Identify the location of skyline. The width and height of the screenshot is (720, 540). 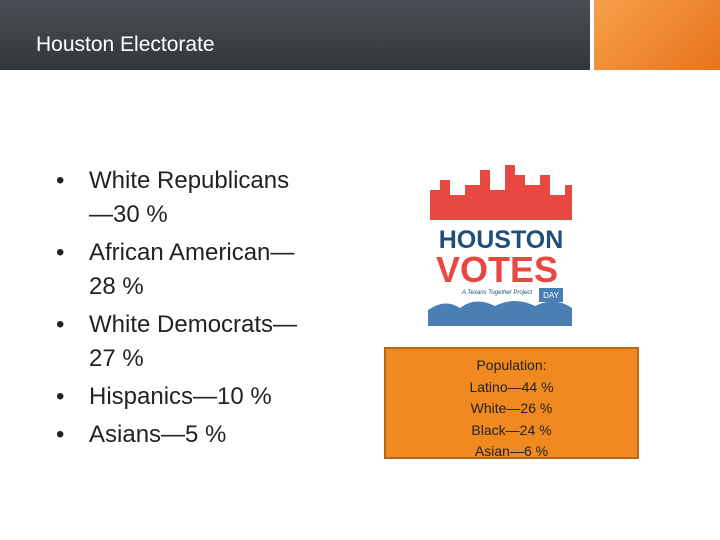
(501, 192).